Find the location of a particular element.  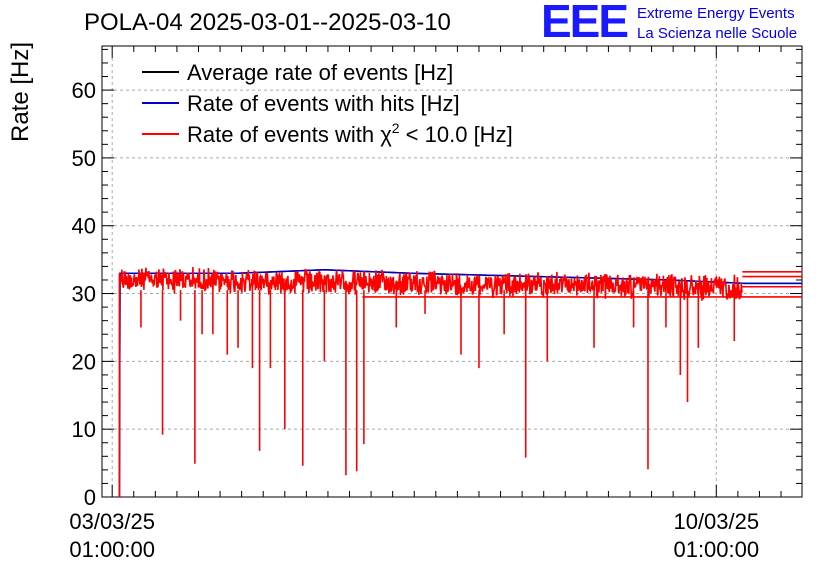

y-tick-label: 50 is located at coordinates (84, 158).